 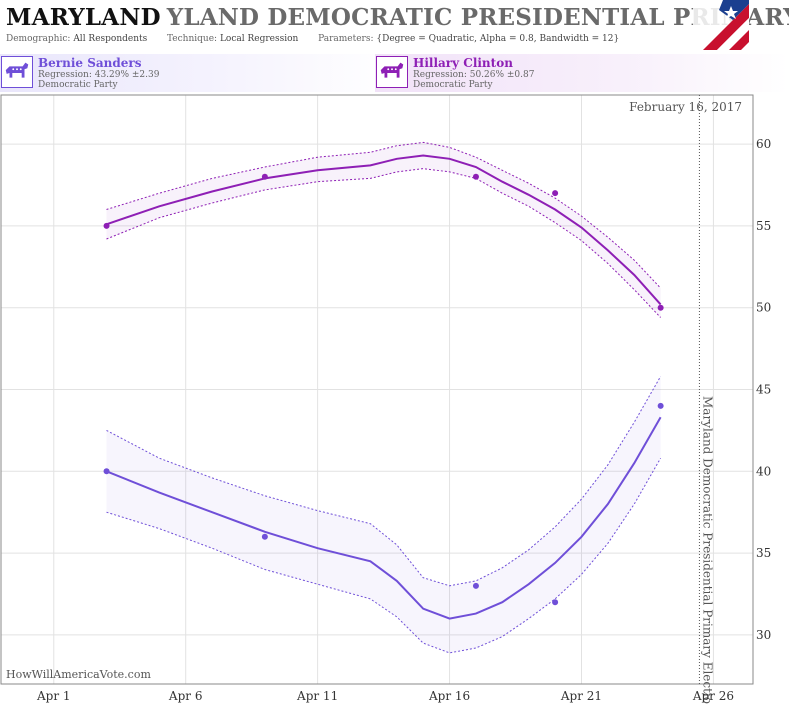 I want to click on x-axis: Apr 1 Apr 6 Apr 11 Apr 16 Apr 21 Apr 26, so click(x=385, y=696).